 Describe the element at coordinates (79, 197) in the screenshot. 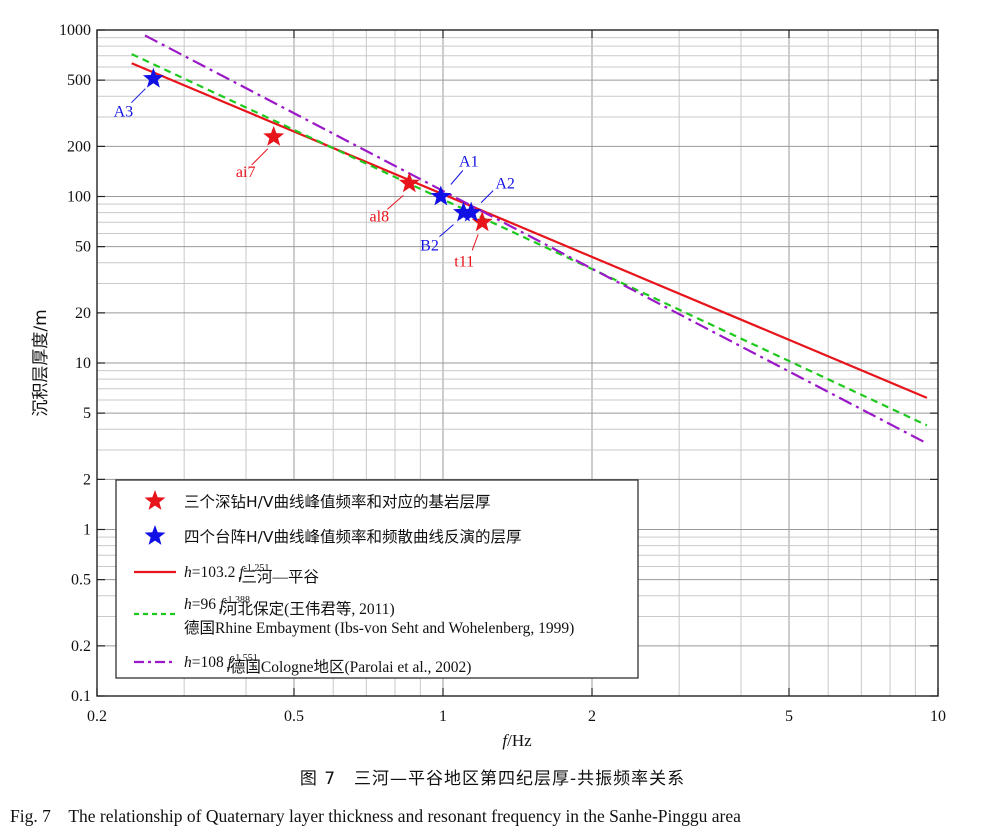

I see `y-tick-label: 100` at that location.